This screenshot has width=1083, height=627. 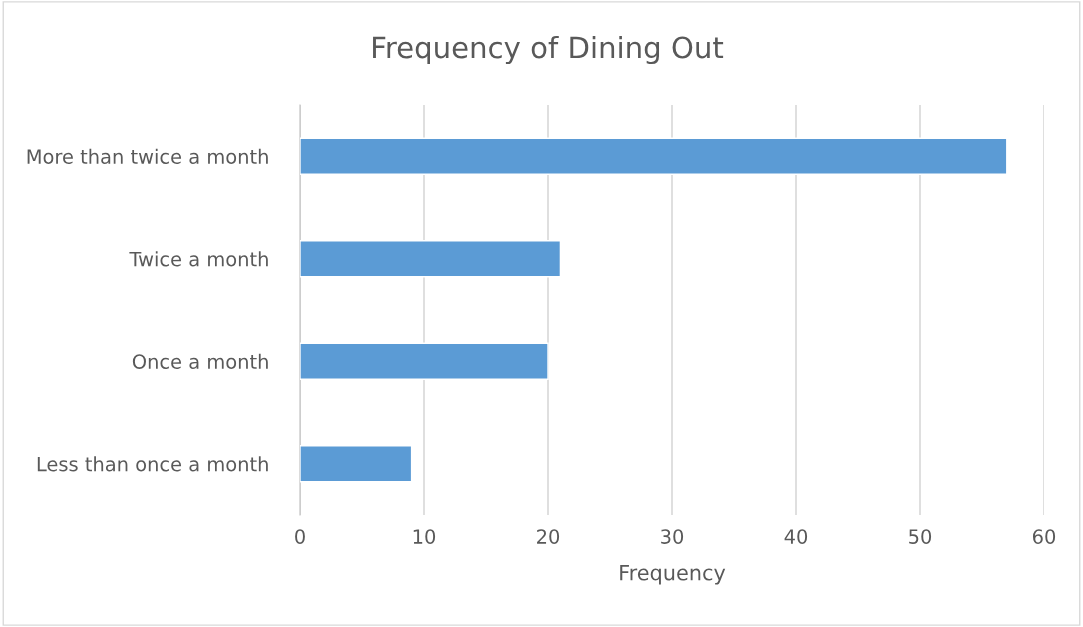 I want to click on y-tick-label: Less than once a month, so click(x=152, y=464).